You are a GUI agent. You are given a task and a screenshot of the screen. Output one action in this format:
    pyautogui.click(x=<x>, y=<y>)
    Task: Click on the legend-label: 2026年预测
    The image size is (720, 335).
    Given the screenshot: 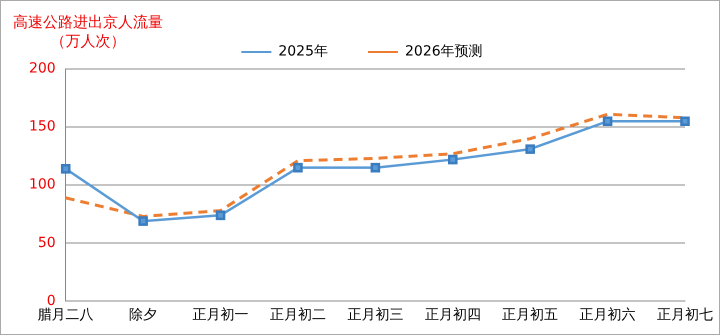 What is the action you would take?
    pyautogui.click(x=444, y=52)
    